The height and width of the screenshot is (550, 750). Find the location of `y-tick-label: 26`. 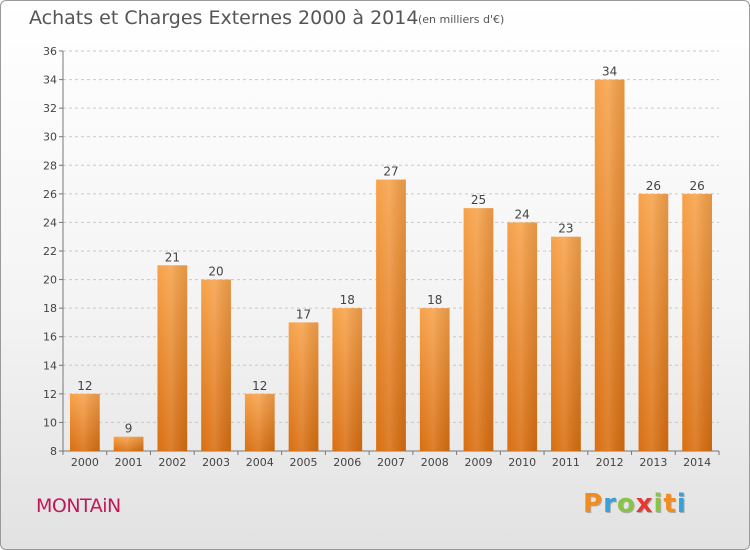

y-tick-label: 26 is located at coordinates (50, 194).